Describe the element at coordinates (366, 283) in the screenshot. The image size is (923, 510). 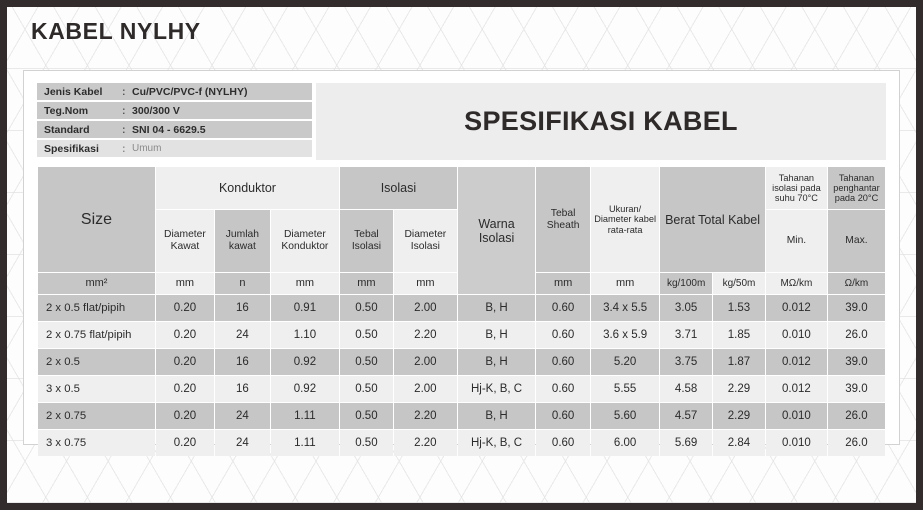
I see `unit-tebal-isolasi: mm` at that location.